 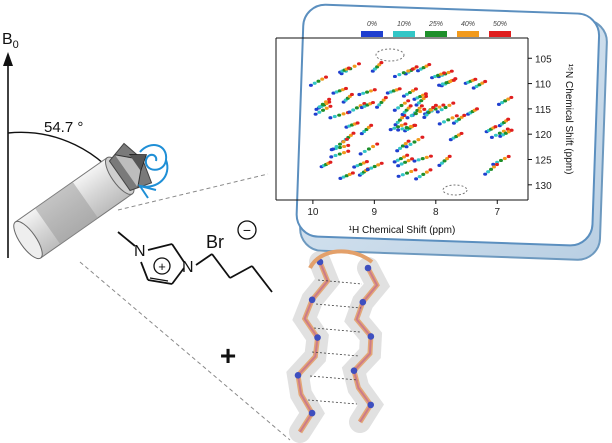 What do you see at coordinates (247, 230) in the screenshot?
I see `anion-charge-circle` at bounding box center [247, 230].